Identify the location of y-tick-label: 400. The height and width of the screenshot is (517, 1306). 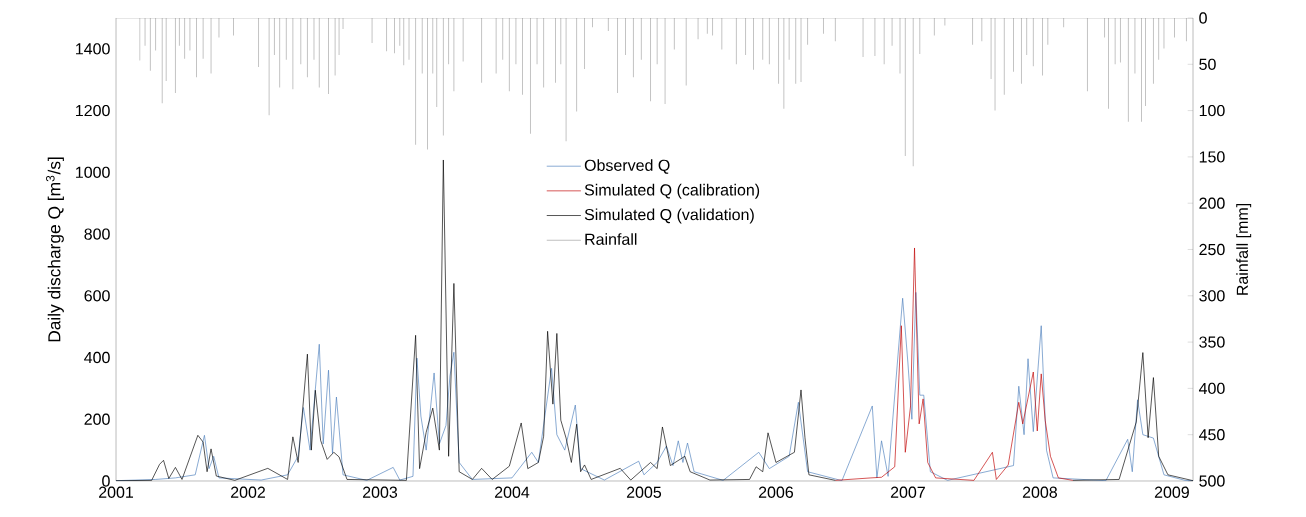
(97, 357).